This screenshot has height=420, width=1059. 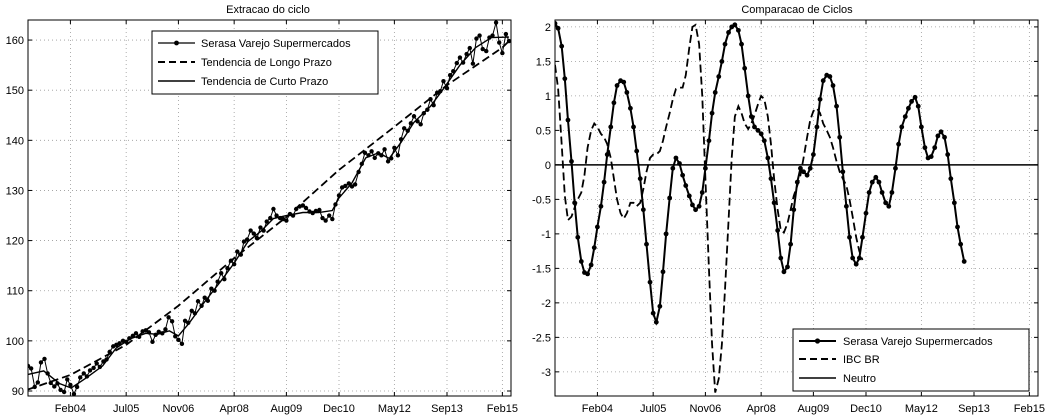 What do you see at coordinates (541, 269) in the screenshot?
I see `right-ytick-label: -1.5` at bounding box center [541, 269].